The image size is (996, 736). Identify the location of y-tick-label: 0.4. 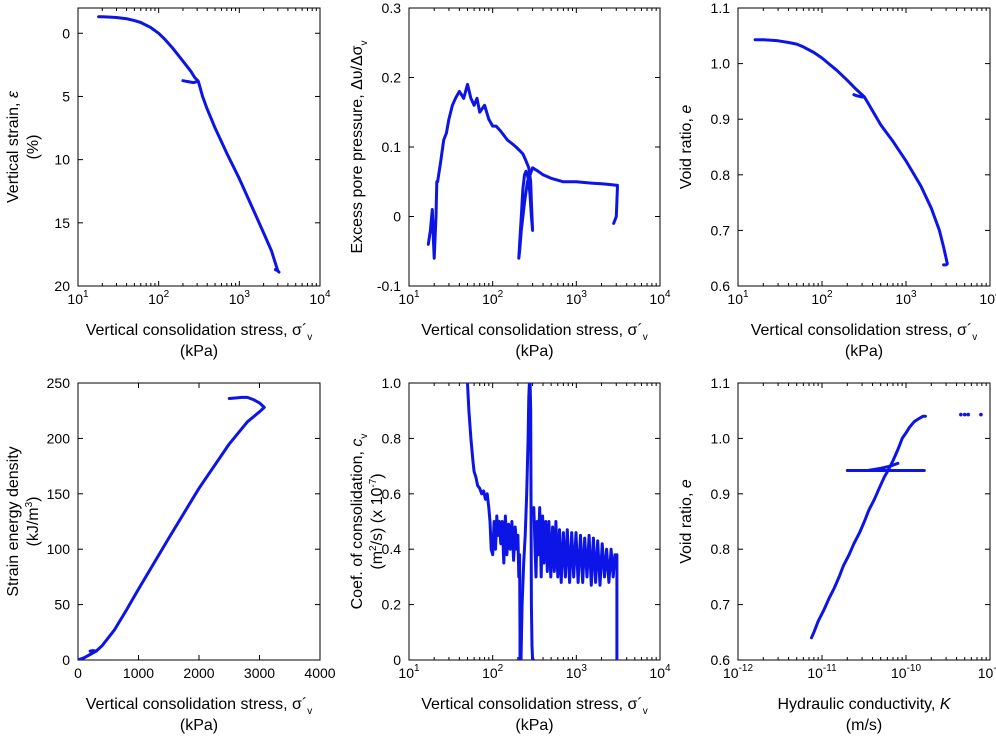
(392, 549).